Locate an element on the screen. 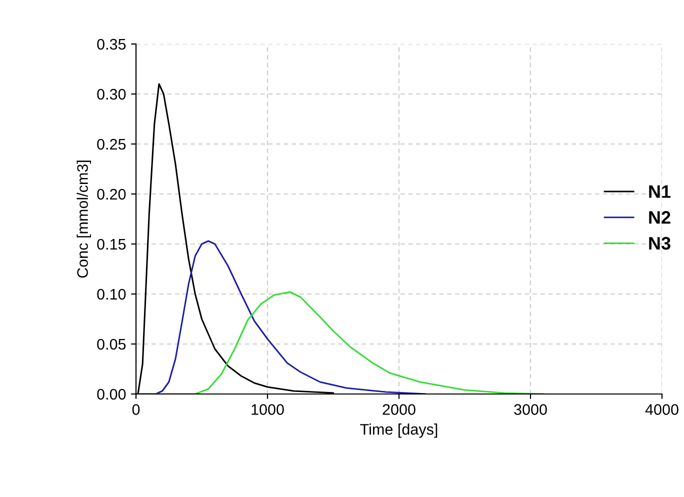  y-tick-label: 0.00 is located at coordinates (111, 394).